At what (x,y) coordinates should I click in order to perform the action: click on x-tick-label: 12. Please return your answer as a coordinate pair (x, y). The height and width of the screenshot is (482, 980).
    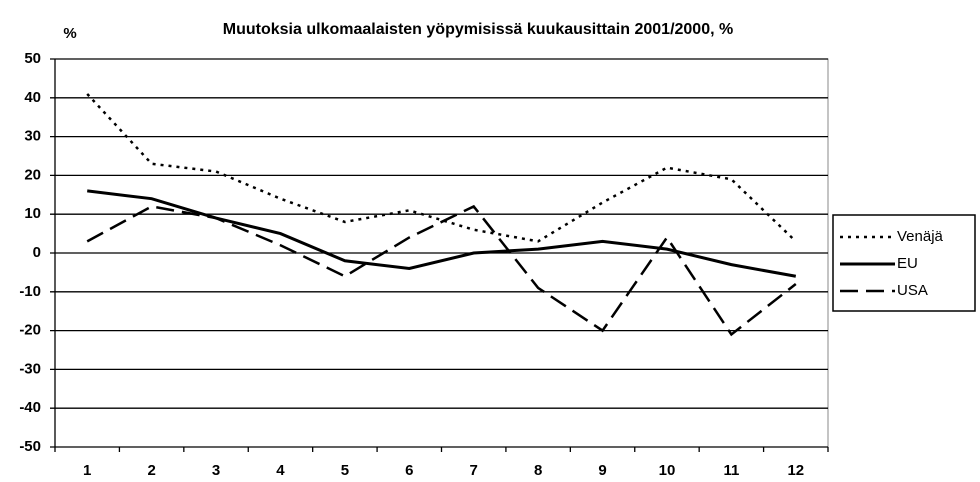
    Looking at the image, I should click on (795, 470).